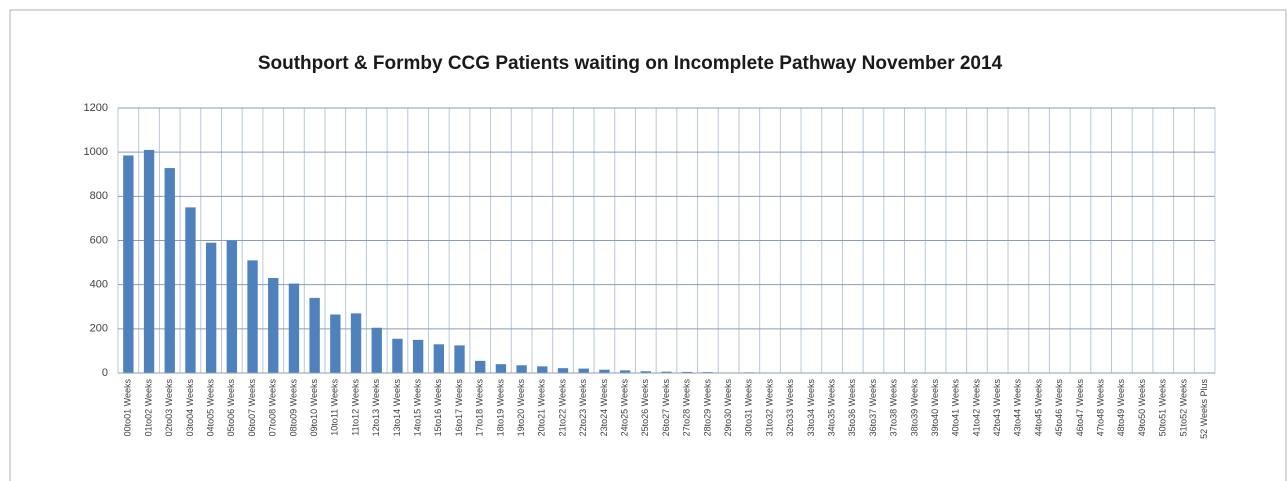 The width and height of the screenshot is (1287, 481). I want to click on x-tick-label: 22to23 Weeks, so click(583, 408).